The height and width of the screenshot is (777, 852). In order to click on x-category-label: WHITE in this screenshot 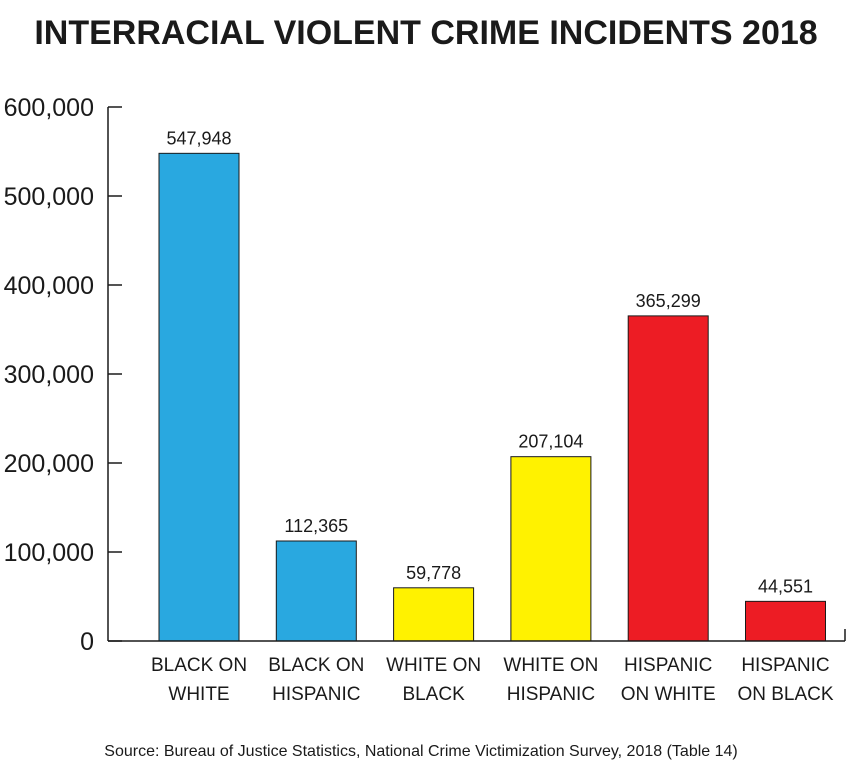, I will do `click(198, 694)`.